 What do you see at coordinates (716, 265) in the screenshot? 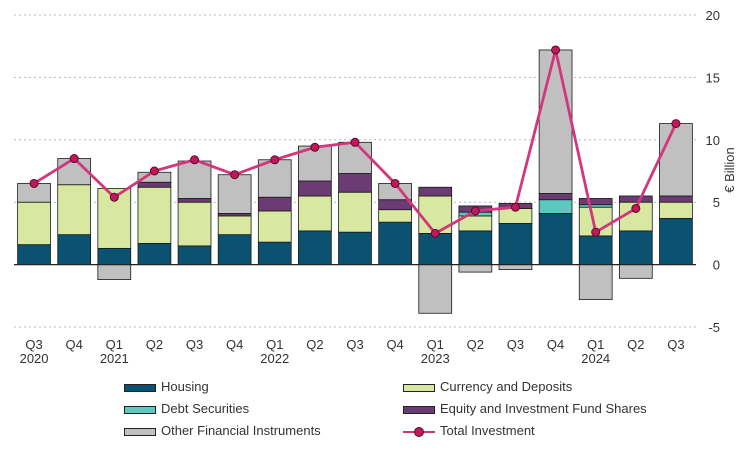
I see `y-tick-label: 0` at bounding box center [716, 265].